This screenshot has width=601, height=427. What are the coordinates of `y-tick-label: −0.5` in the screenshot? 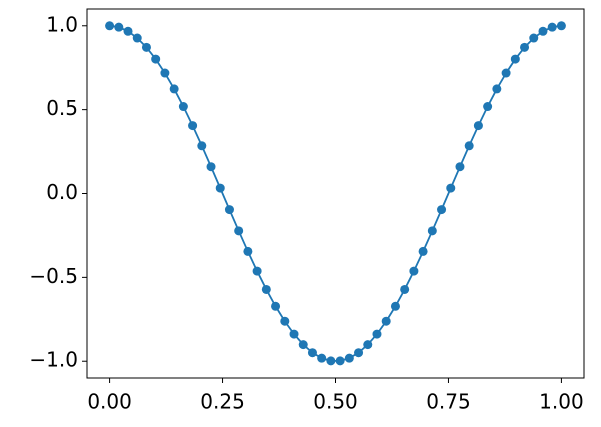 It's located at (53, 276).